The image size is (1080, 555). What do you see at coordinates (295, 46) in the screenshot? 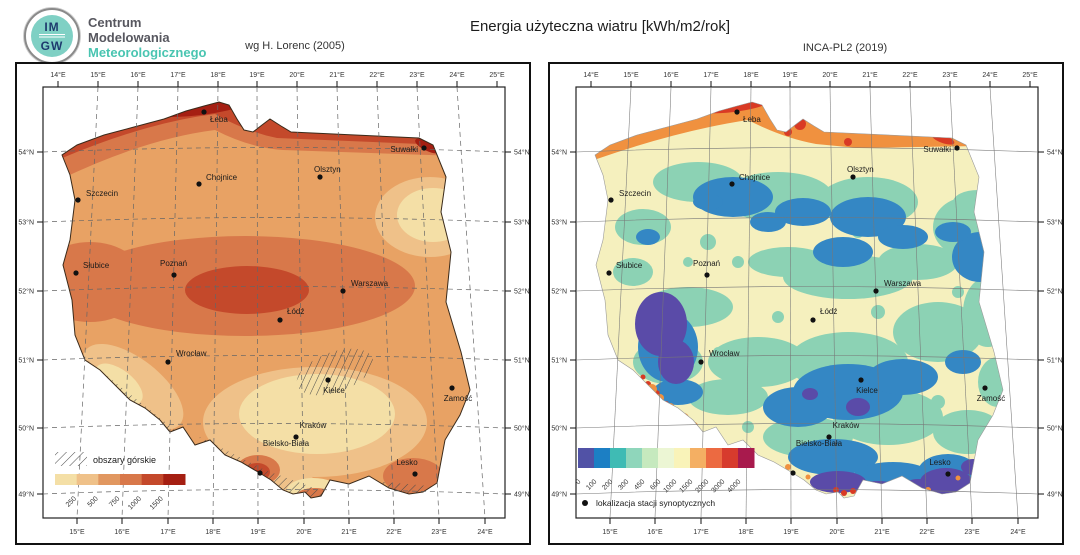
I see `left-map-subtitle: wg H. Lorenc (2005)` at bounding box center [295, 46].